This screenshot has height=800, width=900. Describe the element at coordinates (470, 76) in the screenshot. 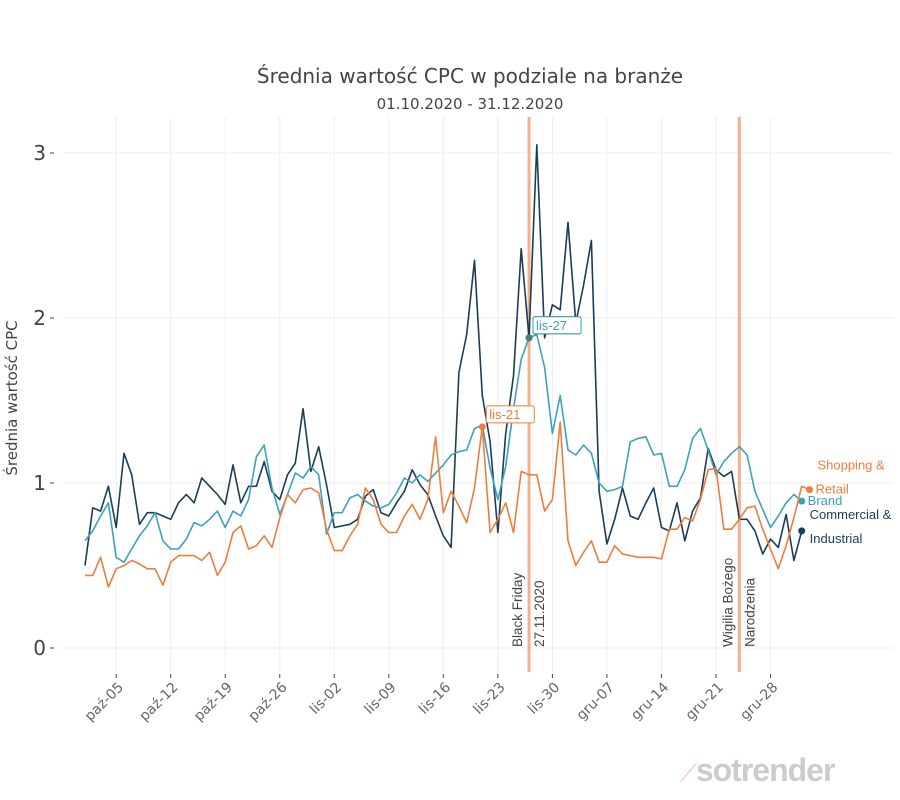

I see `chart-title: Średnia wartość CPC w podziale na branże` at that location.